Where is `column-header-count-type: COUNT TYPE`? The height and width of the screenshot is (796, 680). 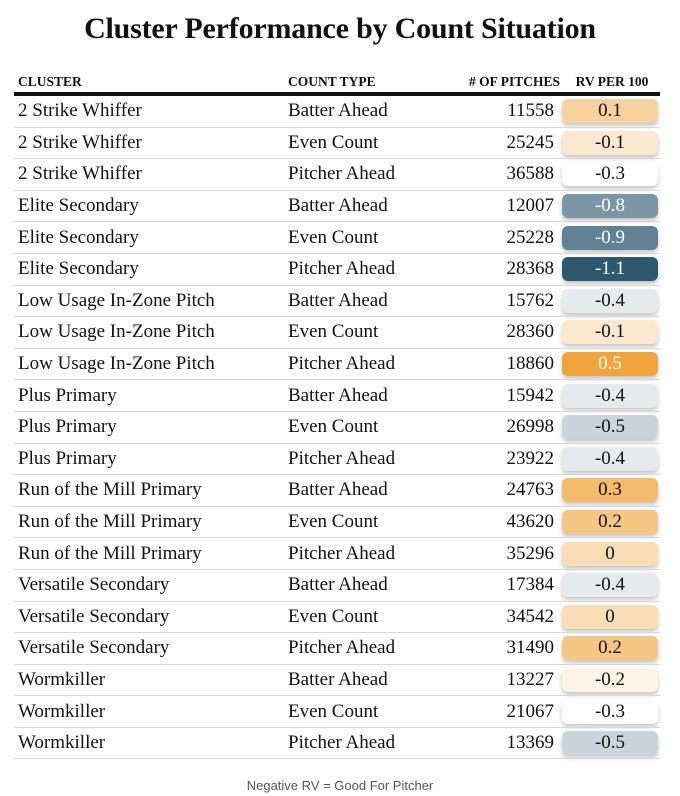
column-header-count-type: COUNT TYPE is located at coordinates (364, 80).